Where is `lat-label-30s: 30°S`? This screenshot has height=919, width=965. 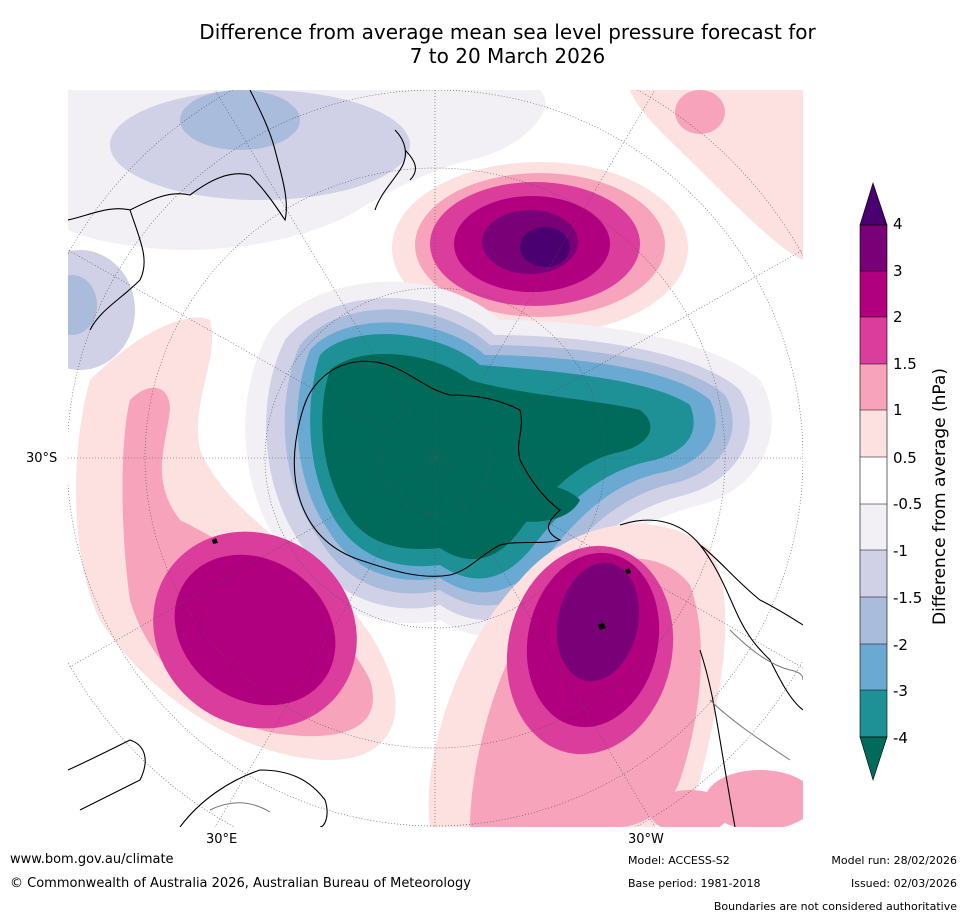 lat-label-30s: 30°S is located at coordinates (42, 458).